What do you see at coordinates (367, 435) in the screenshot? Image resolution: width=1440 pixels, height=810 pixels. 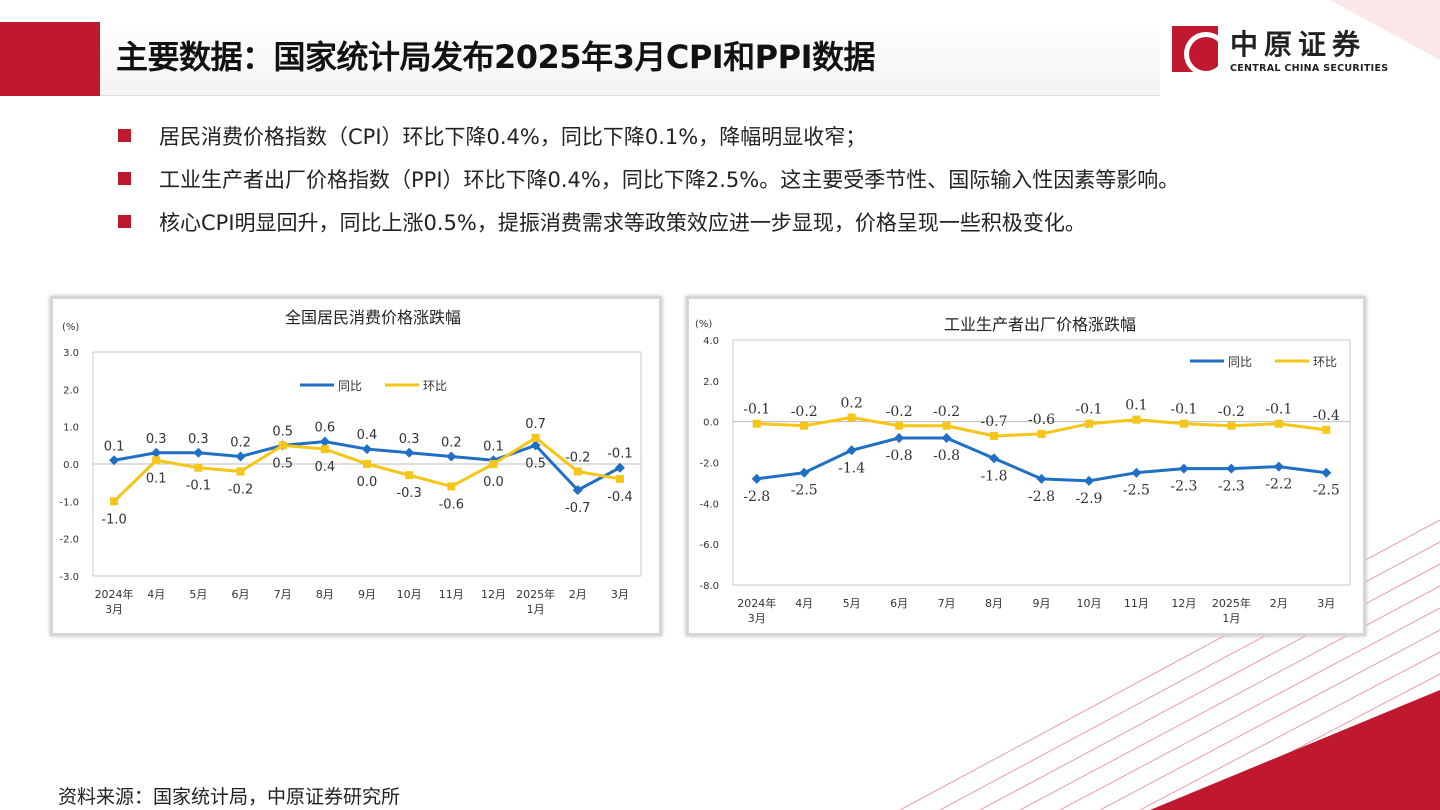 I see `data-label: 0.4` at bounding box center [367, 435].